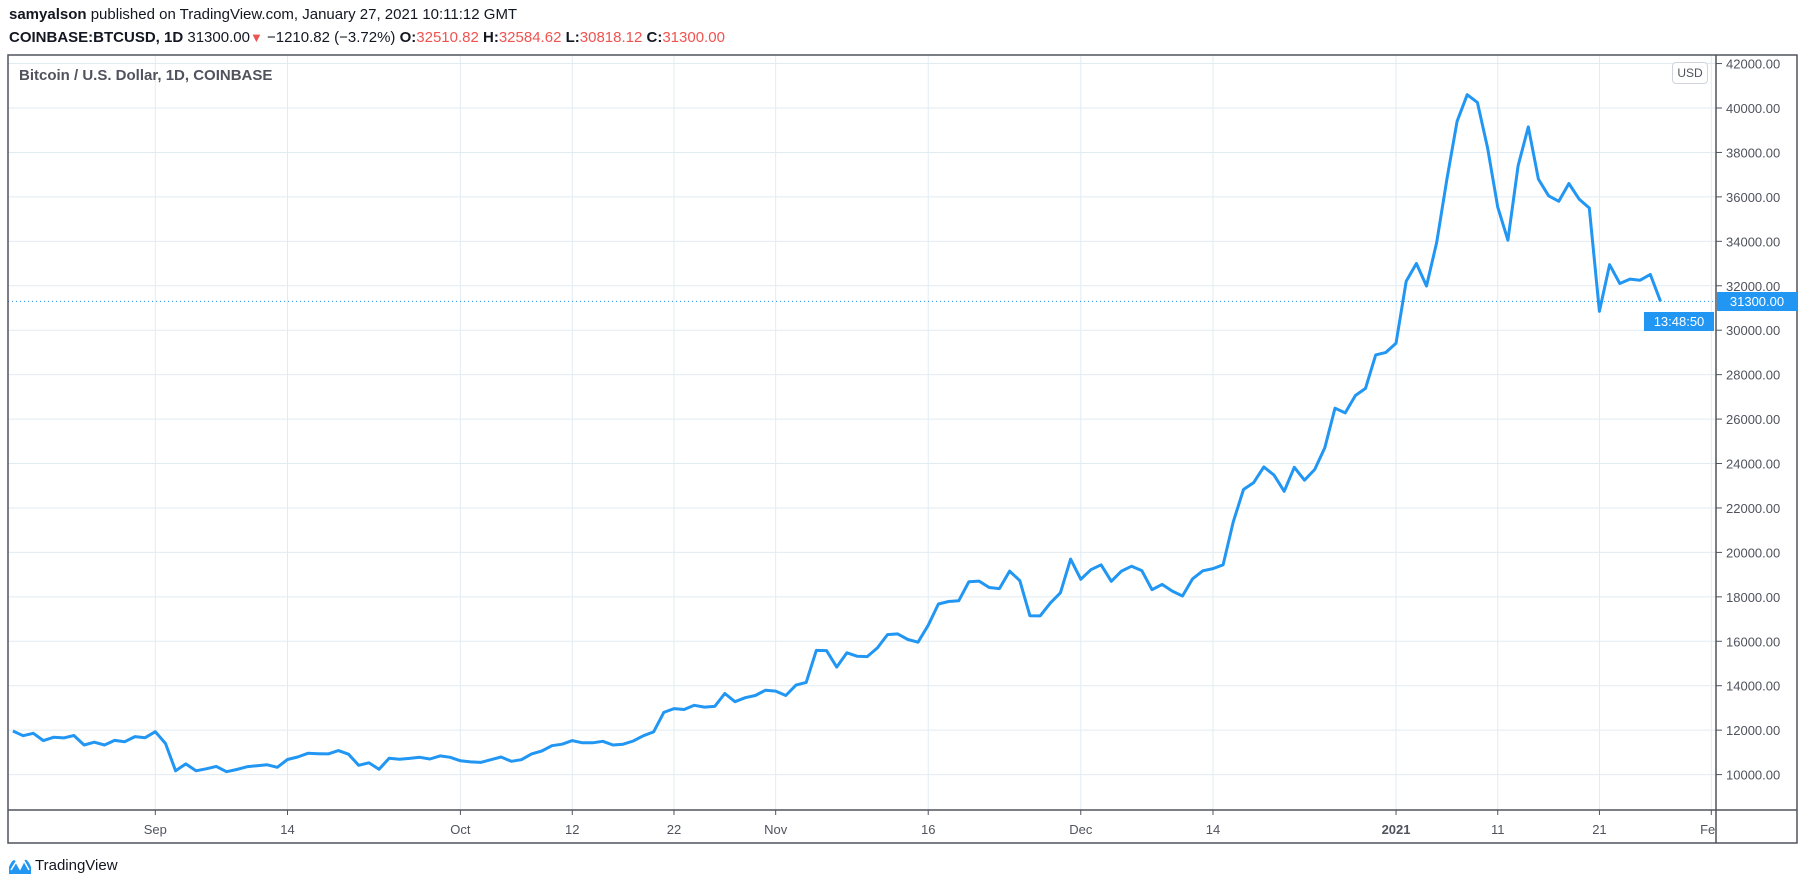  What do you see at coordinates (674, 829) in the screenshot?
I see `time-tick-label: 22` at bounding box center [674, 829].